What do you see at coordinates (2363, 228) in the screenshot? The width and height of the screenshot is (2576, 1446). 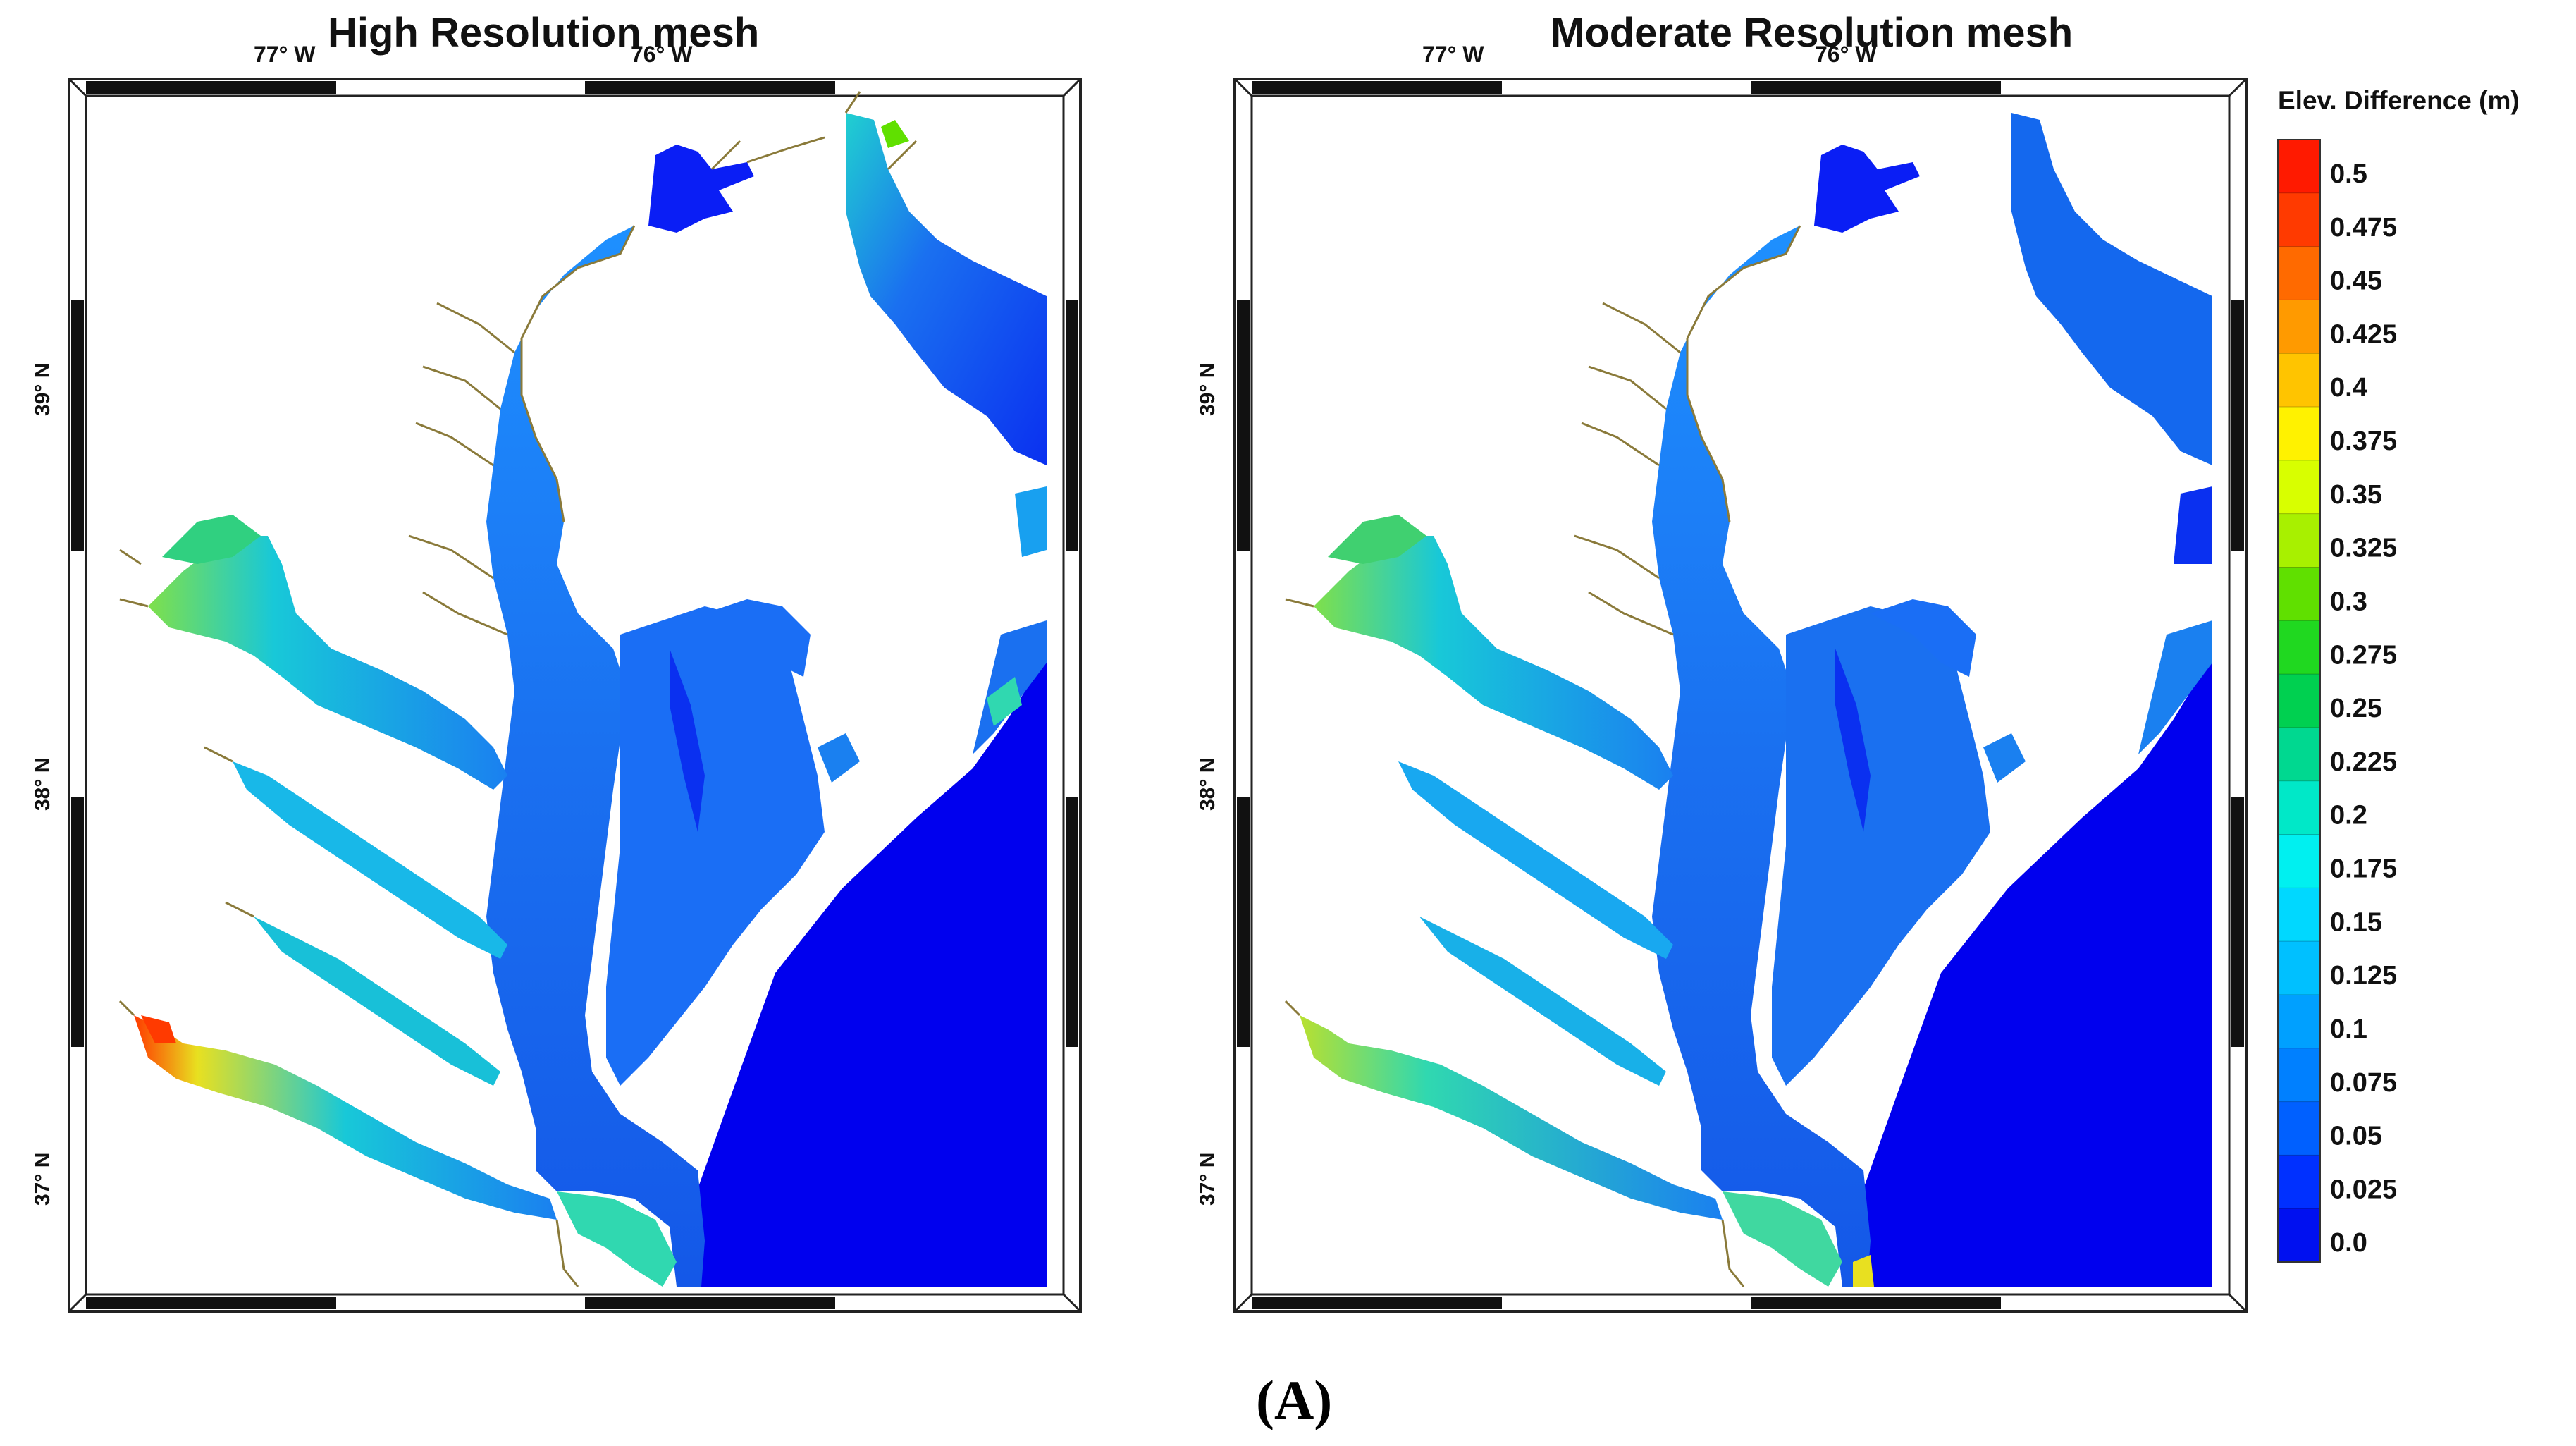 I see `legend-tick-label: 0.475` at bounding box center [2363, 228].